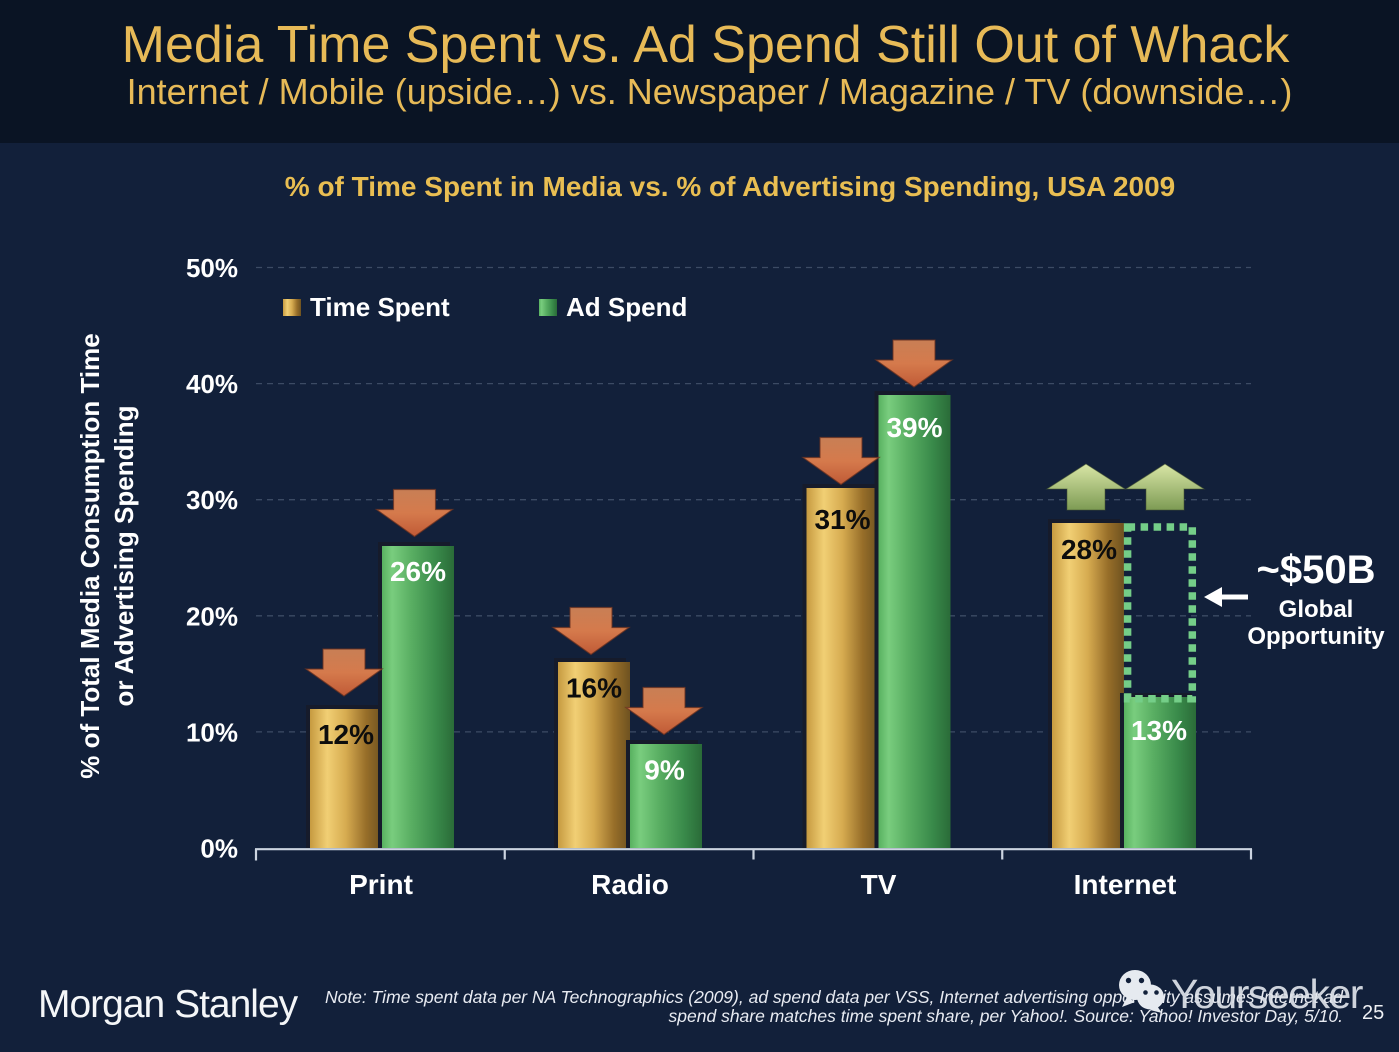 This screenshot has height=1052, width=1399. What do you see at coordinates (1316, 609) in the screenshot?
I see `svg-text: Global` at bounding box center [1316, 609].